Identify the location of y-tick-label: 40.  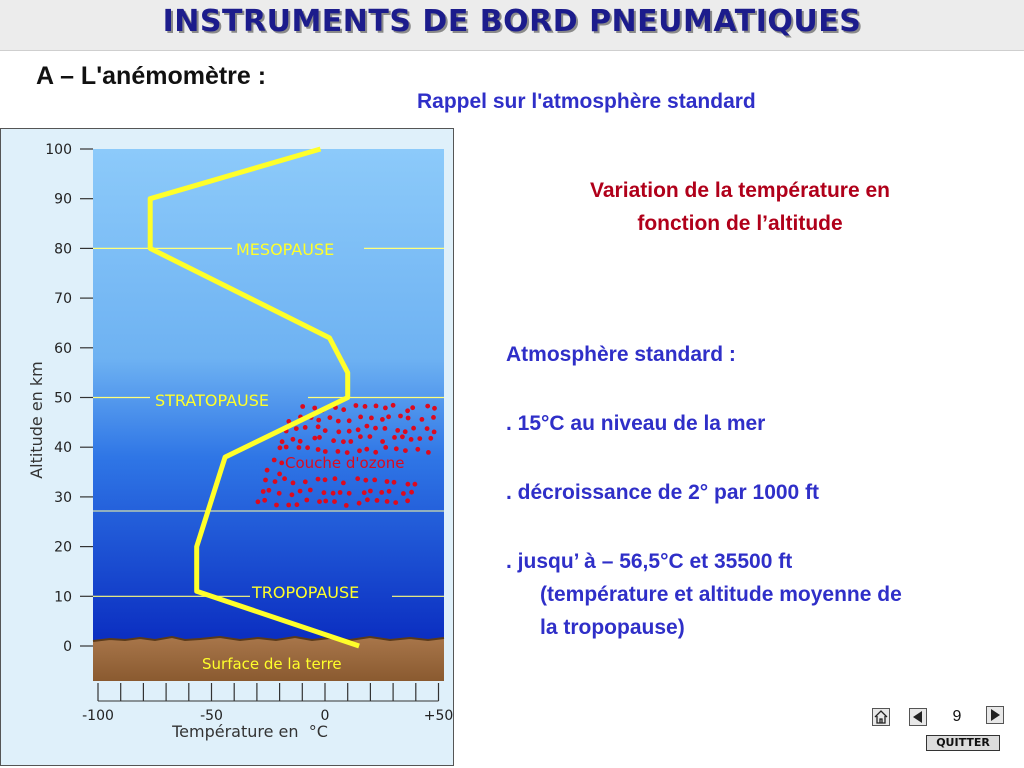
(63, 448).